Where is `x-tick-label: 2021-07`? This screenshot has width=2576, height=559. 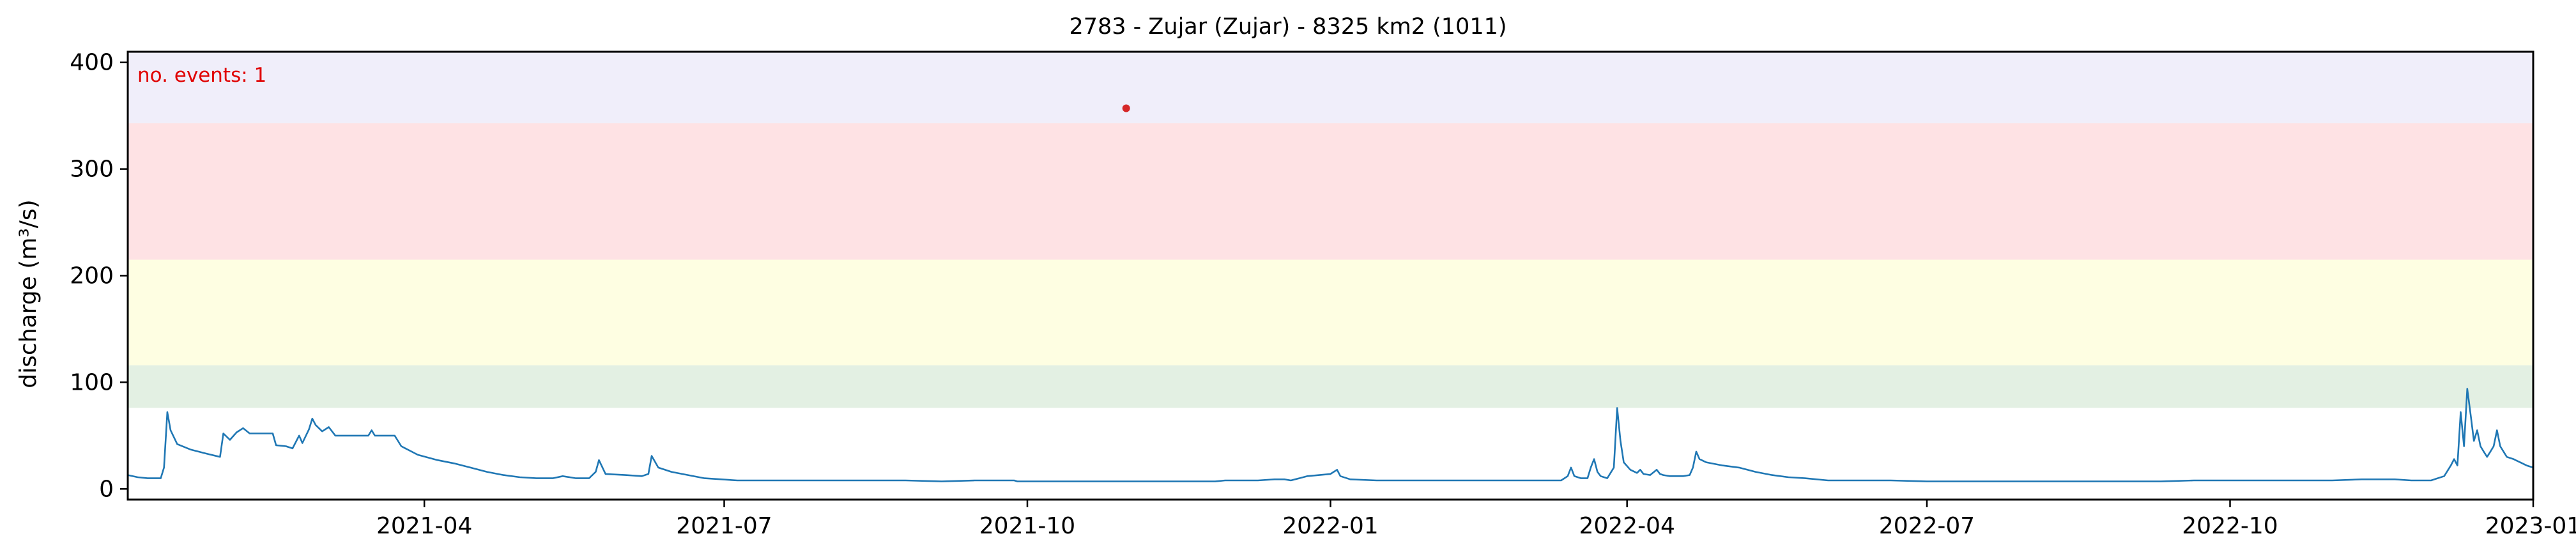 x-tick-label: 2021-07 is located at coordinates (724, 526).